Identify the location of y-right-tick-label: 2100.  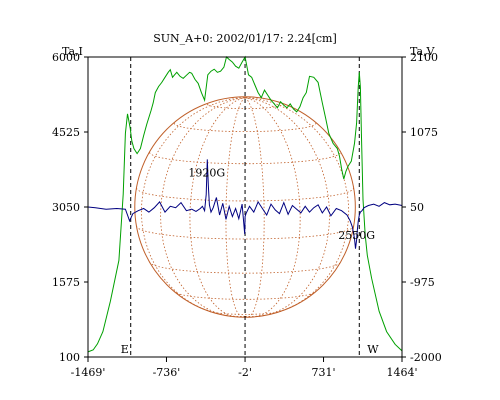
(424, 57).